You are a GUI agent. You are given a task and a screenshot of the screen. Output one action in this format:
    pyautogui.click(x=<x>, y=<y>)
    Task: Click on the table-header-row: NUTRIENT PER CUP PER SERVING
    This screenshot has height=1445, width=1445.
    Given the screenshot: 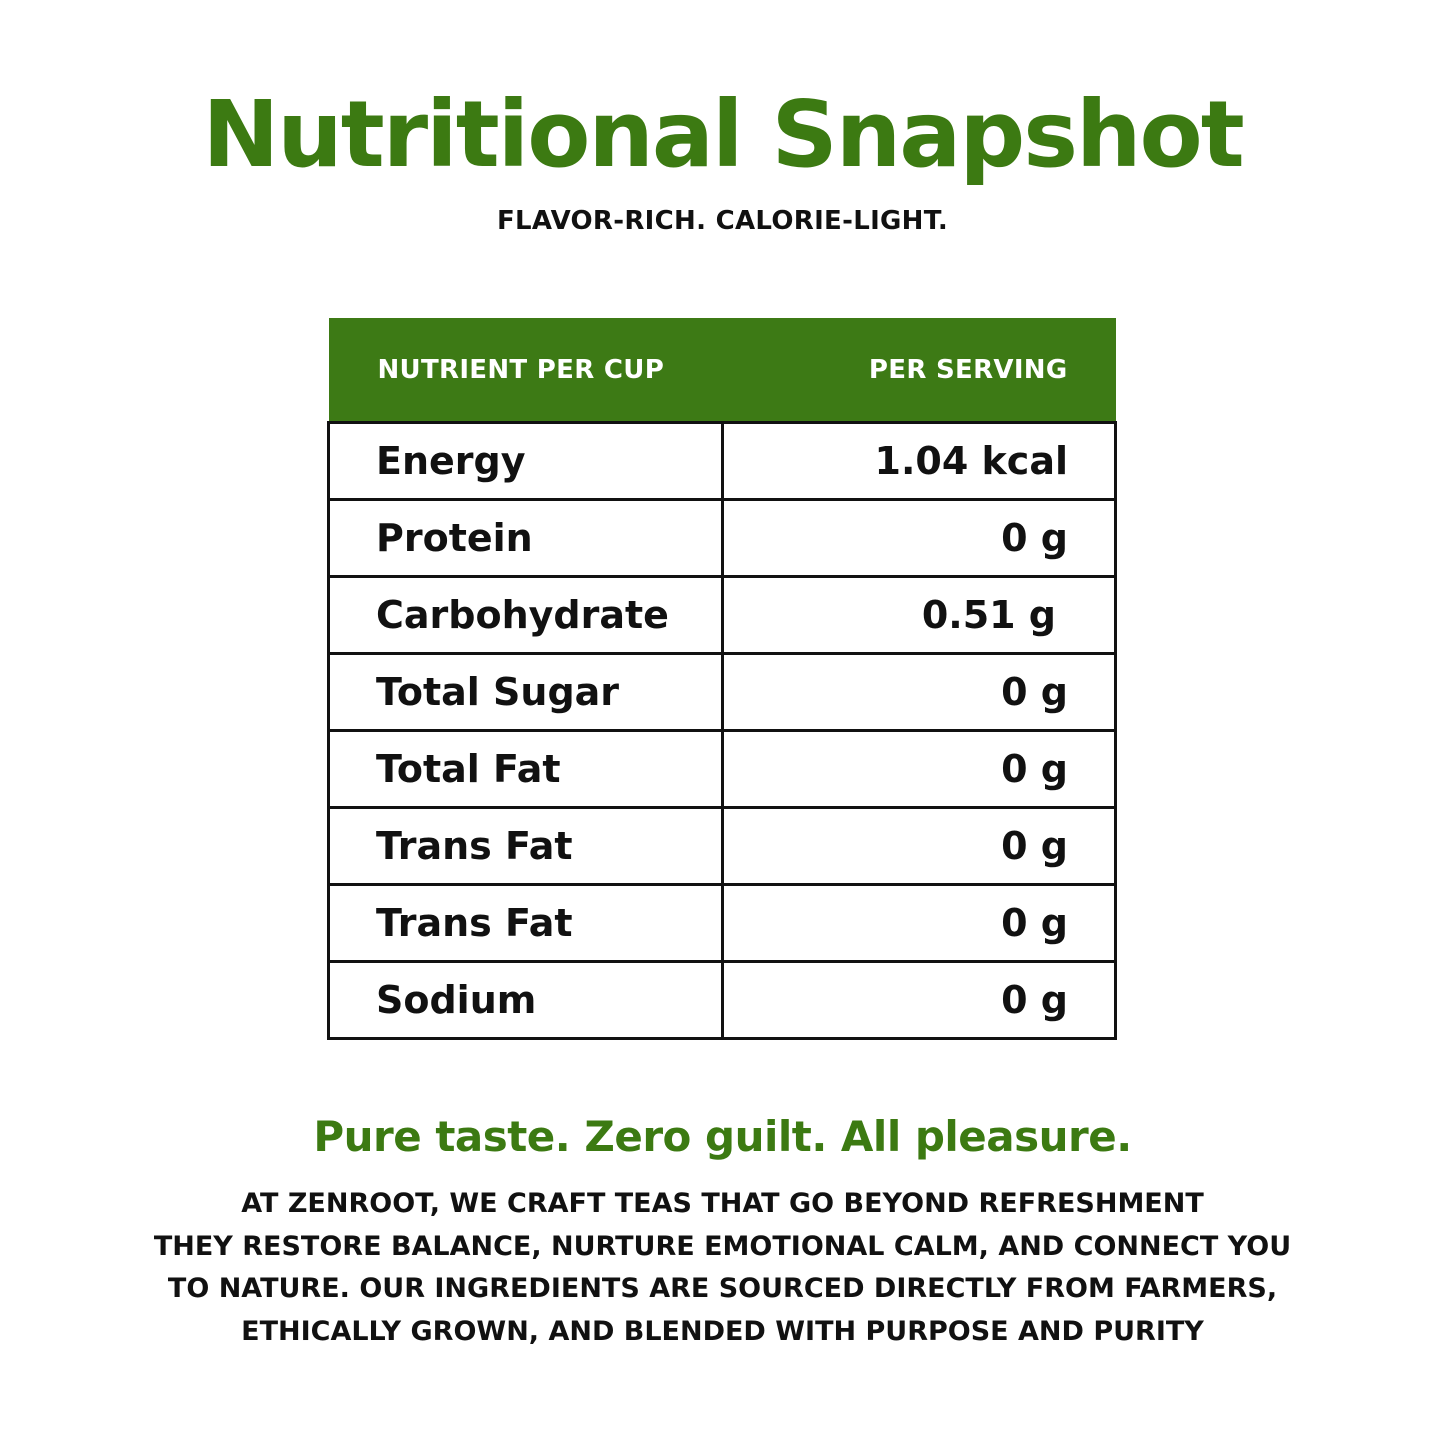 What is the action you would take?
    pyautogui.click(x=722, y=370)
    